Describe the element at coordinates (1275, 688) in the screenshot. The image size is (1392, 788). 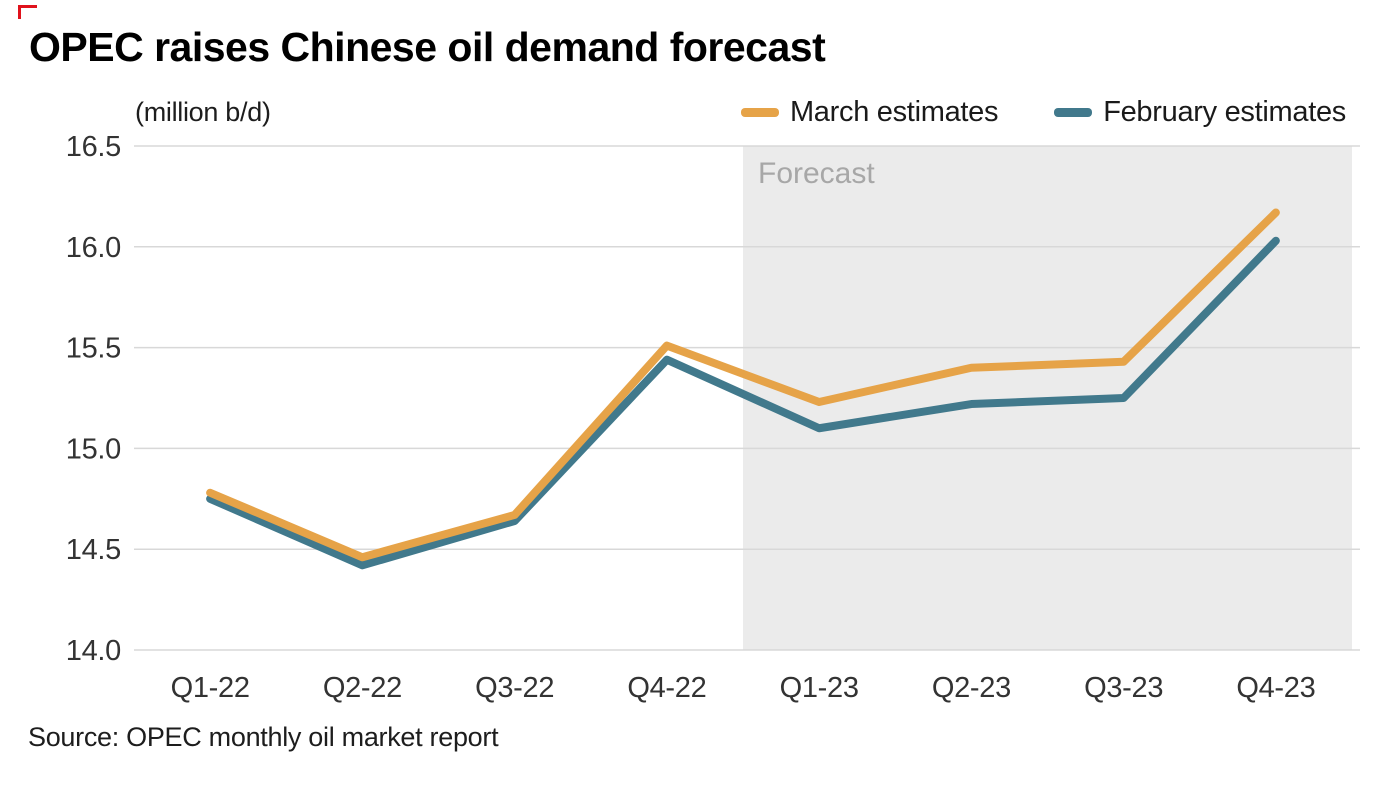
I see `x-tick-label: Q4-23` at that location.